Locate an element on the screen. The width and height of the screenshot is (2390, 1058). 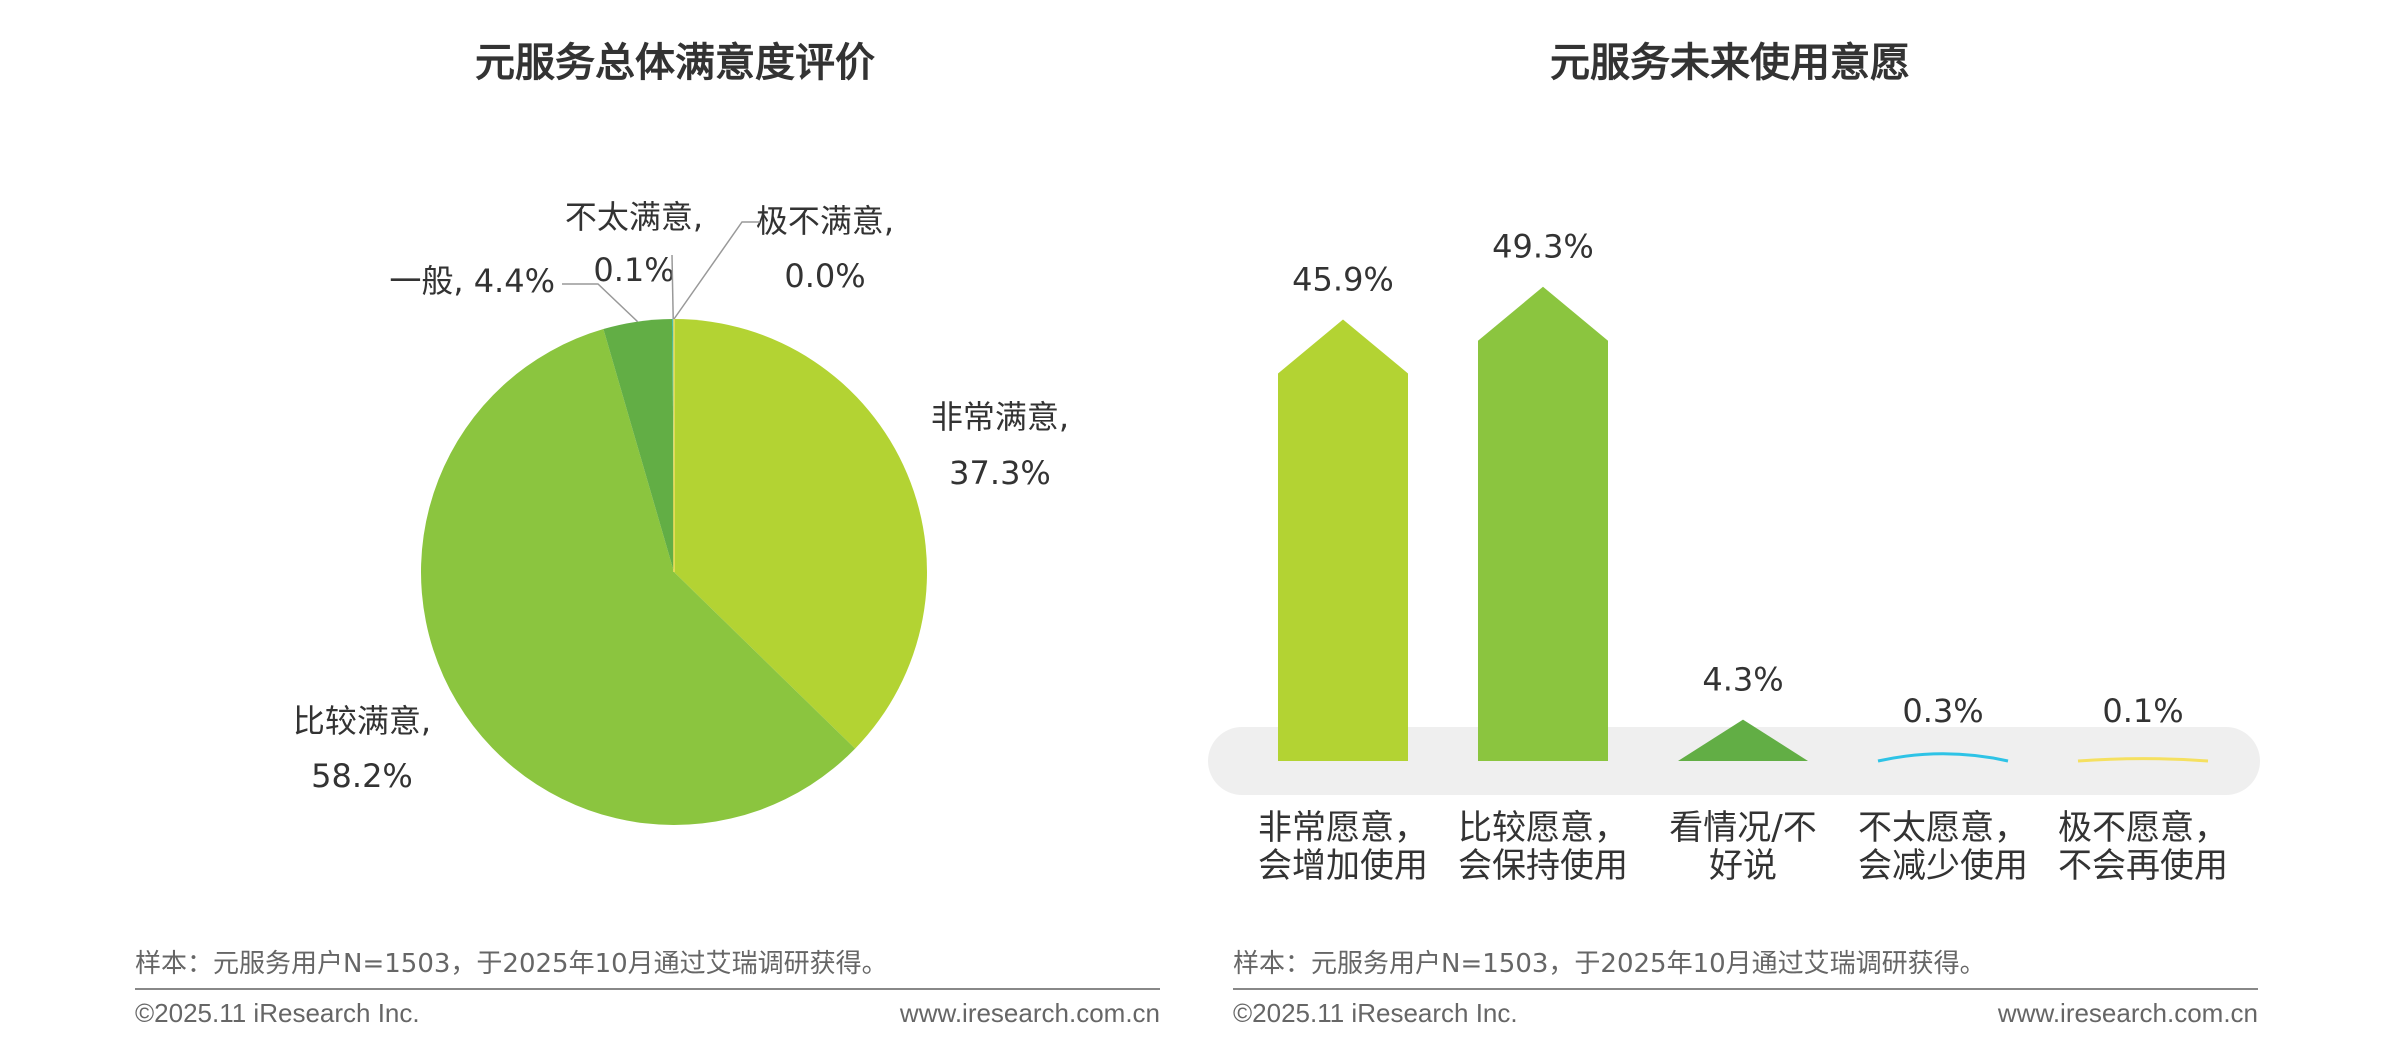
sample-note-right: 样本：元服务用户N=1503，于2025年10月通过艾瑞调研获得。 is located at coordinates (1609, 964).